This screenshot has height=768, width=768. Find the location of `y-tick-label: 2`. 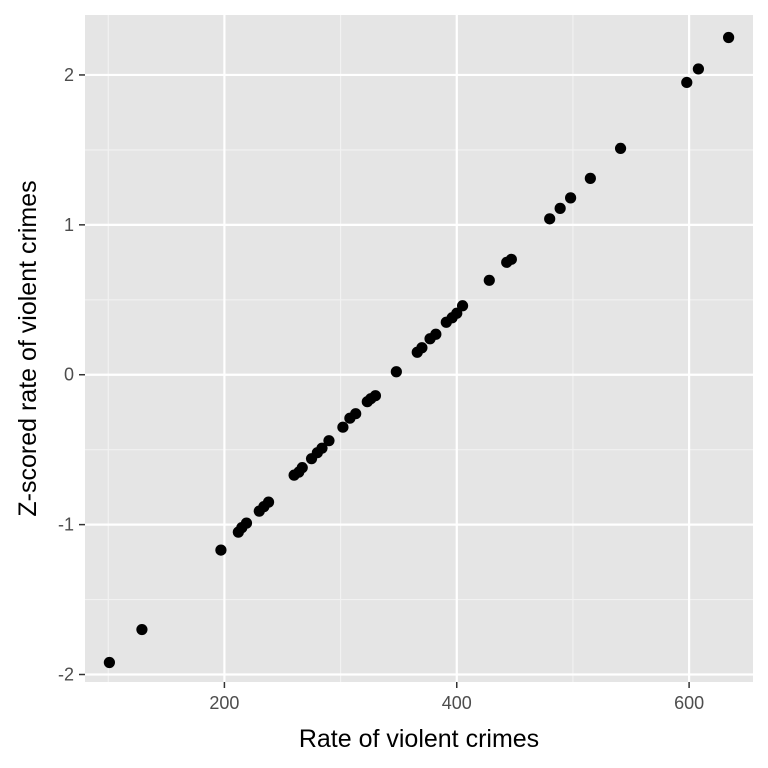

y-tick-label: 2 is located at coordinates (69, 75).